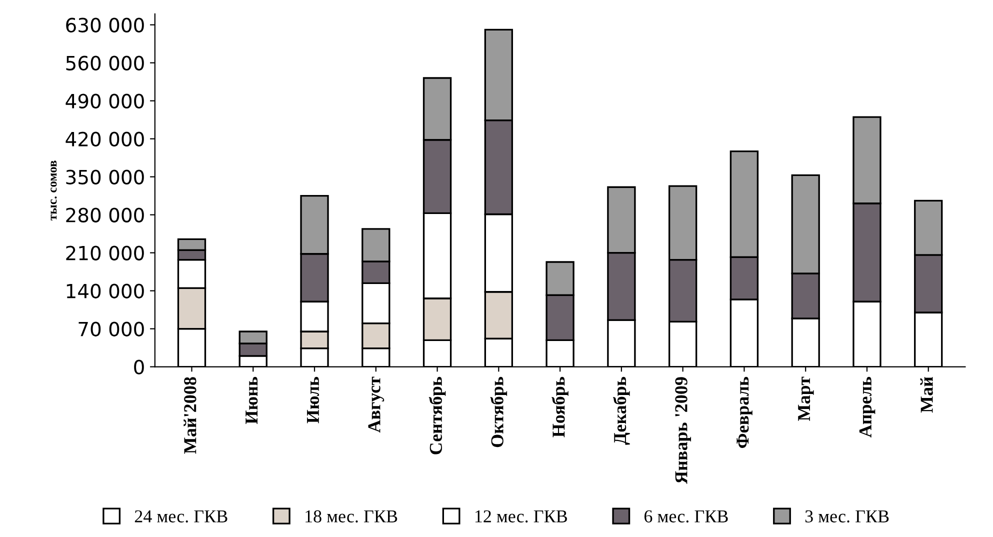 This screenshot has width=993, height=537. Describe the element at coordinates (806, 398) in the screenshot. I see `x-tick-label: Март` at that location.